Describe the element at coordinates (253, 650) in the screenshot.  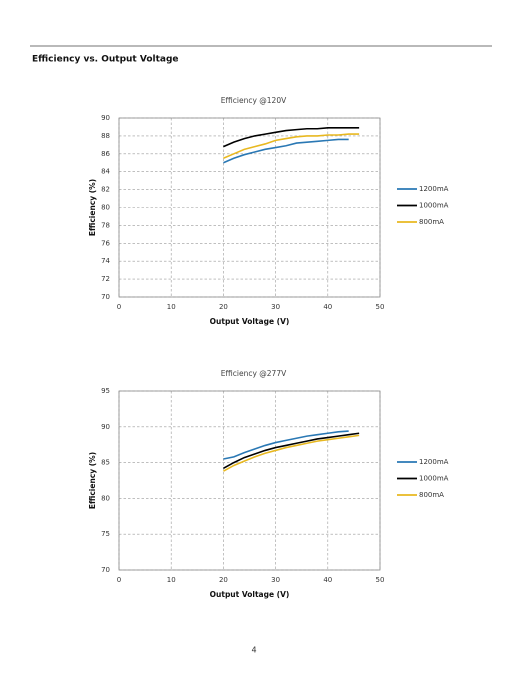
I see `page-number: 4` at that location.